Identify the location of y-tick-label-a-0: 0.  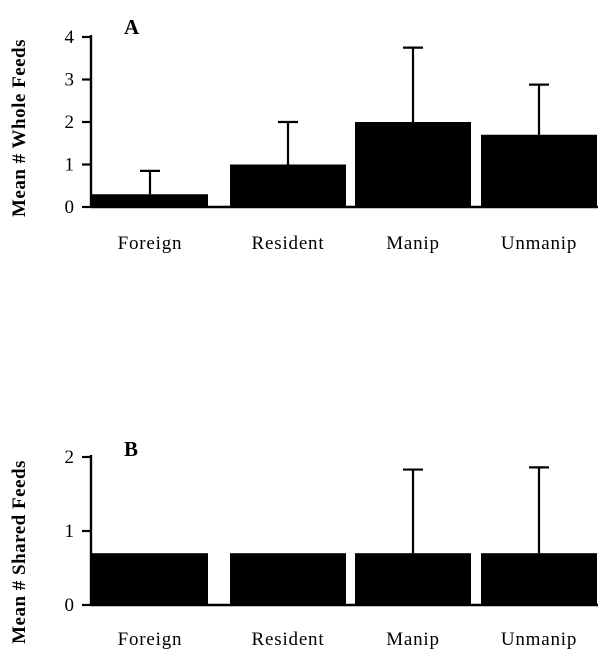
(70, 207).